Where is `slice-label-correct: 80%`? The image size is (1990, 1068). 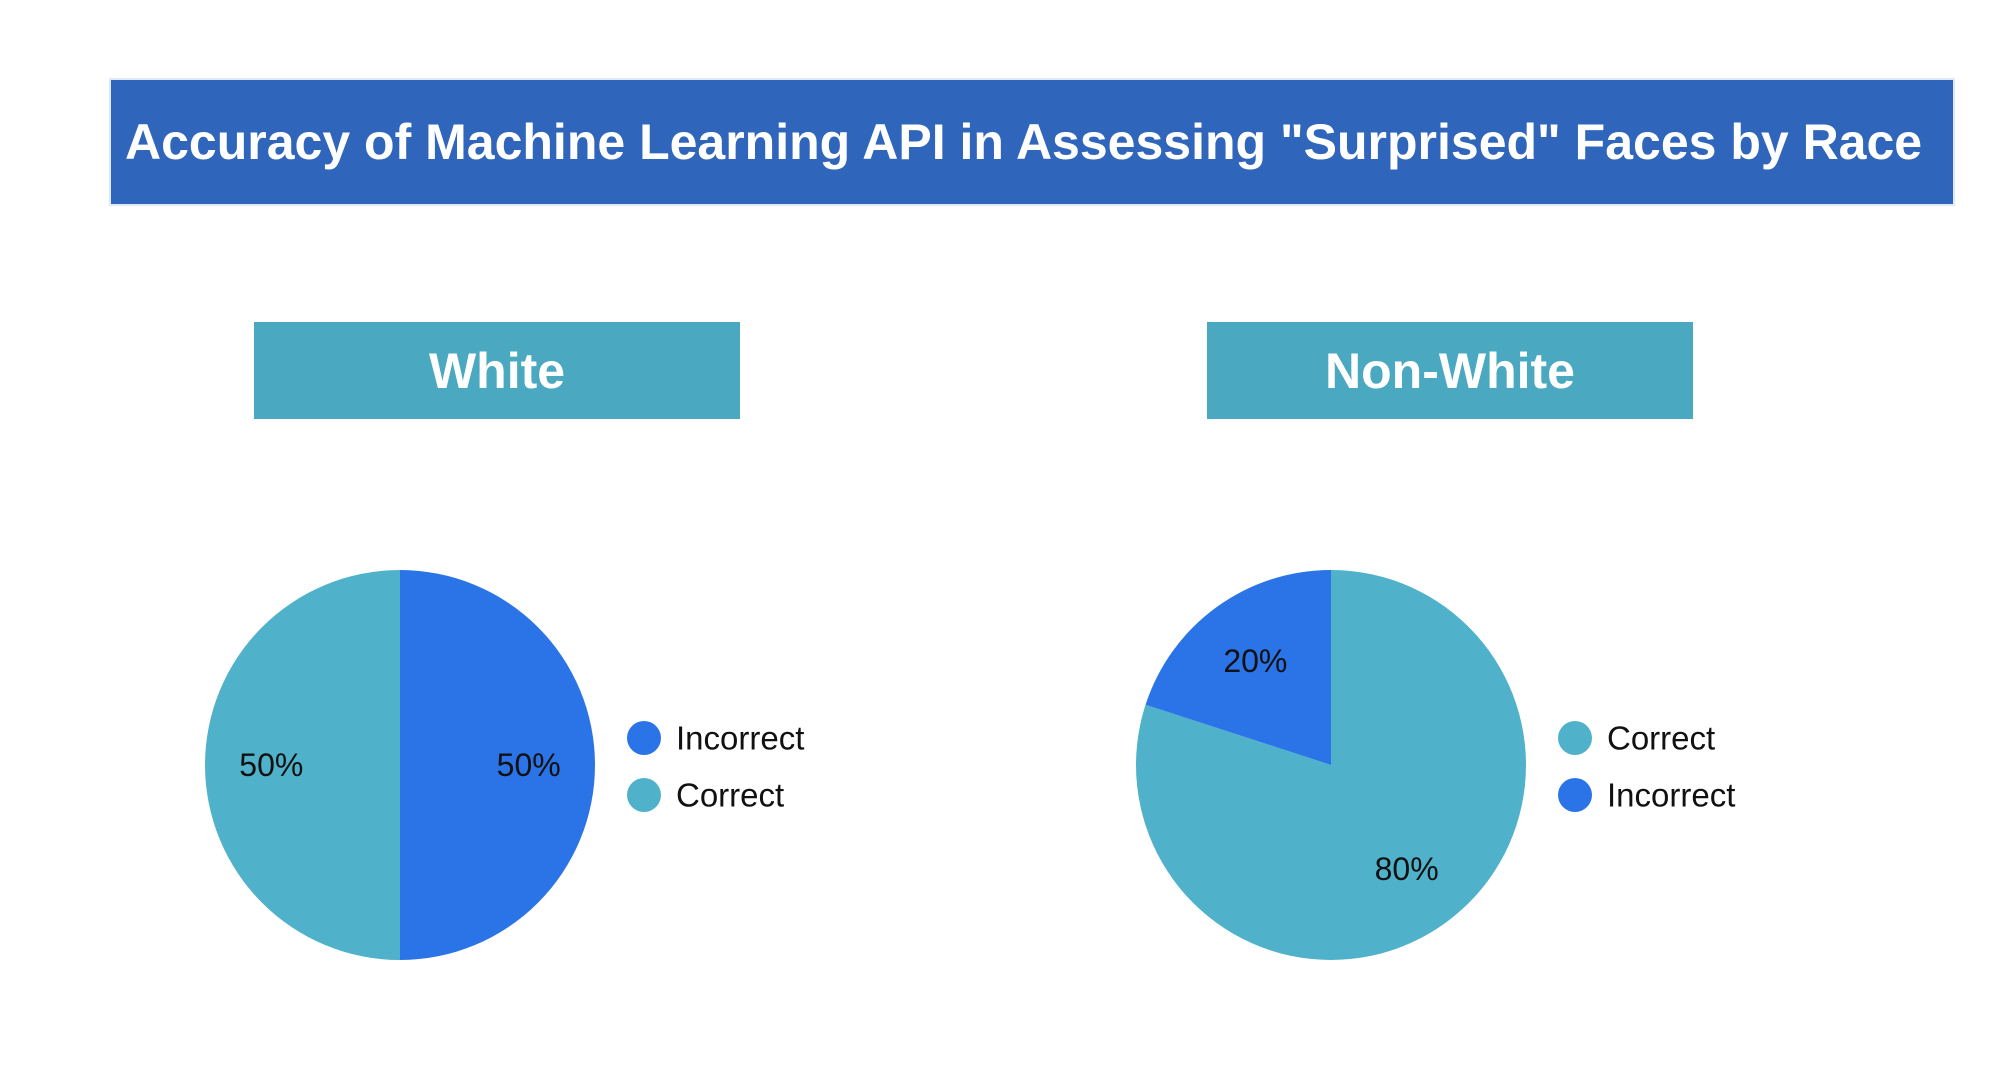
slice-label-correct: 80% is located at coordinates (1407, 869).